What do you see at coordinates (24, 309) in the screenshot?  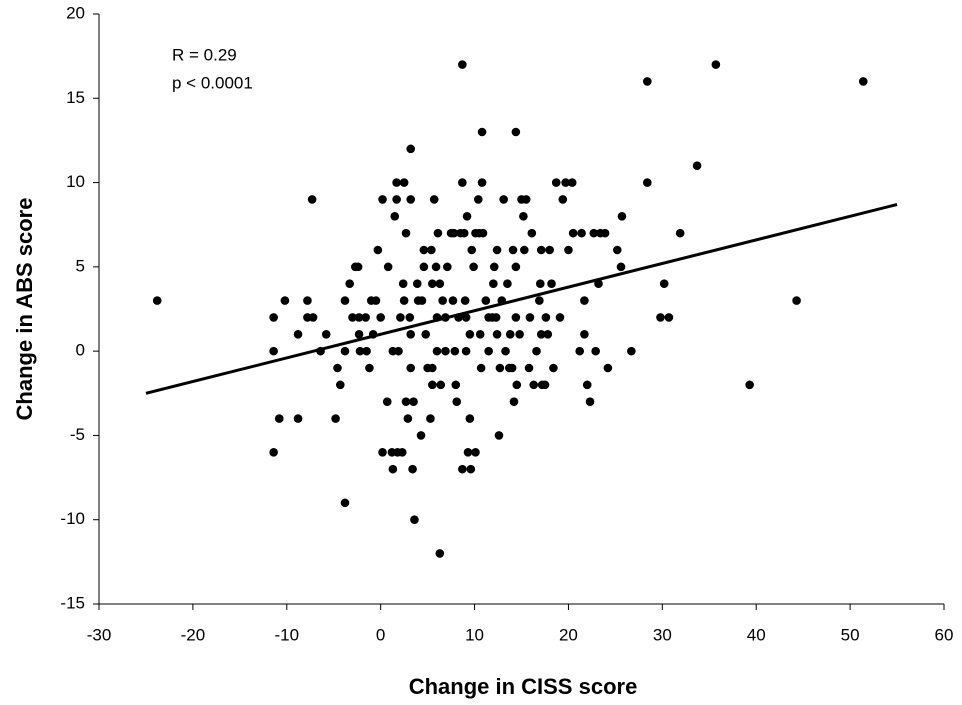 I see `y-axis-title: Change in ABS score` at bounding box center [24, 309].